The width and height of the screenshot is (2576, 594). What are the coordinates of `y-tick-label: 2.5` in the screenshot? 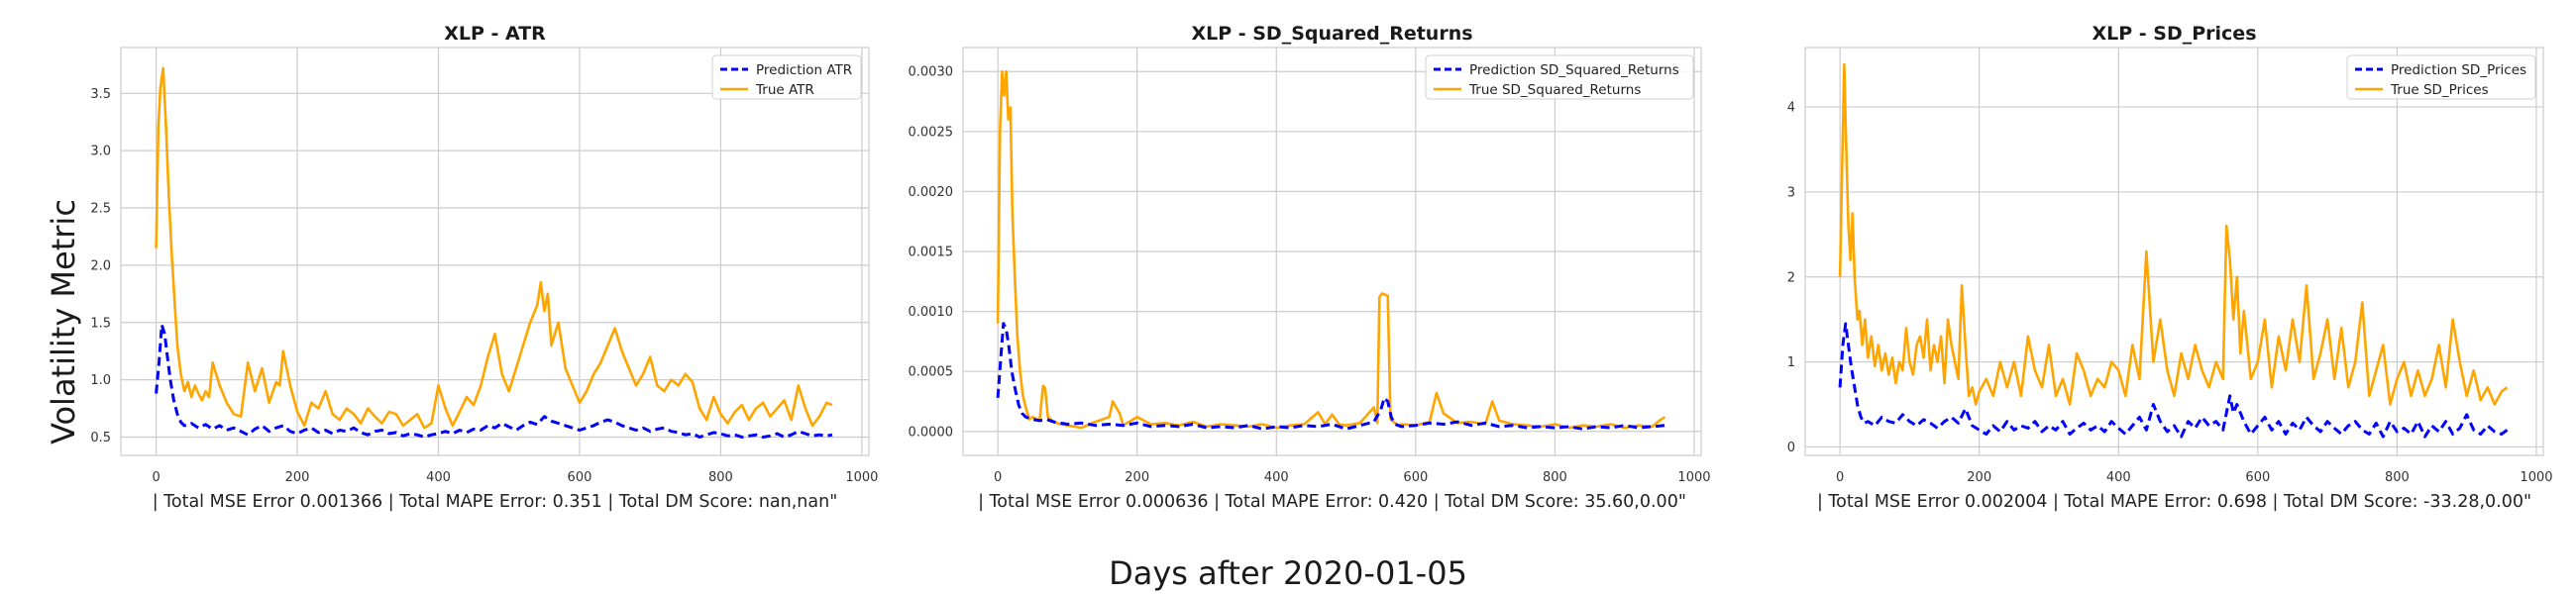 It's located at (100, 210).